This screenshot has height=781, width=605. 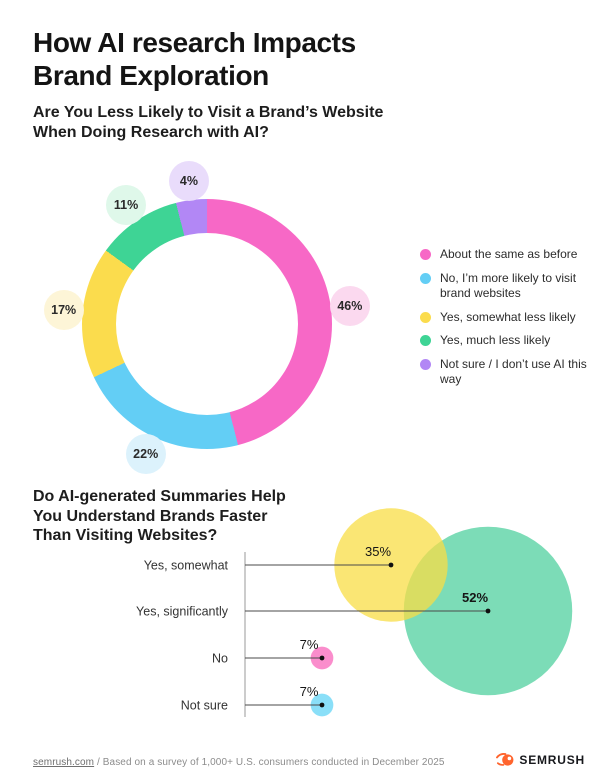 I want to click on source-link: semrush.com, so click(x=64, y=762).